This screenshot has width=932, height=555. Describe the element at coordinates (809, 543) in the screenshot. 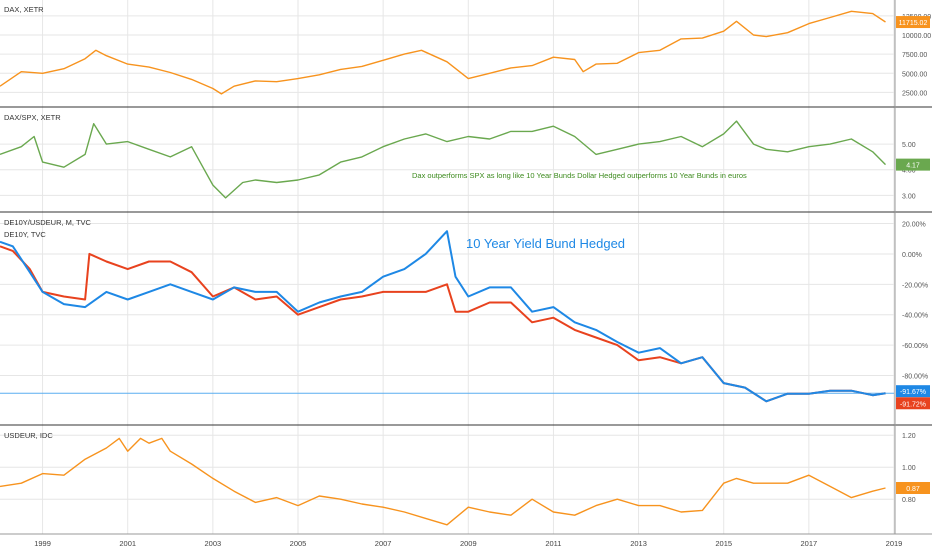

I see `x-tick-label: 2017` at that location.